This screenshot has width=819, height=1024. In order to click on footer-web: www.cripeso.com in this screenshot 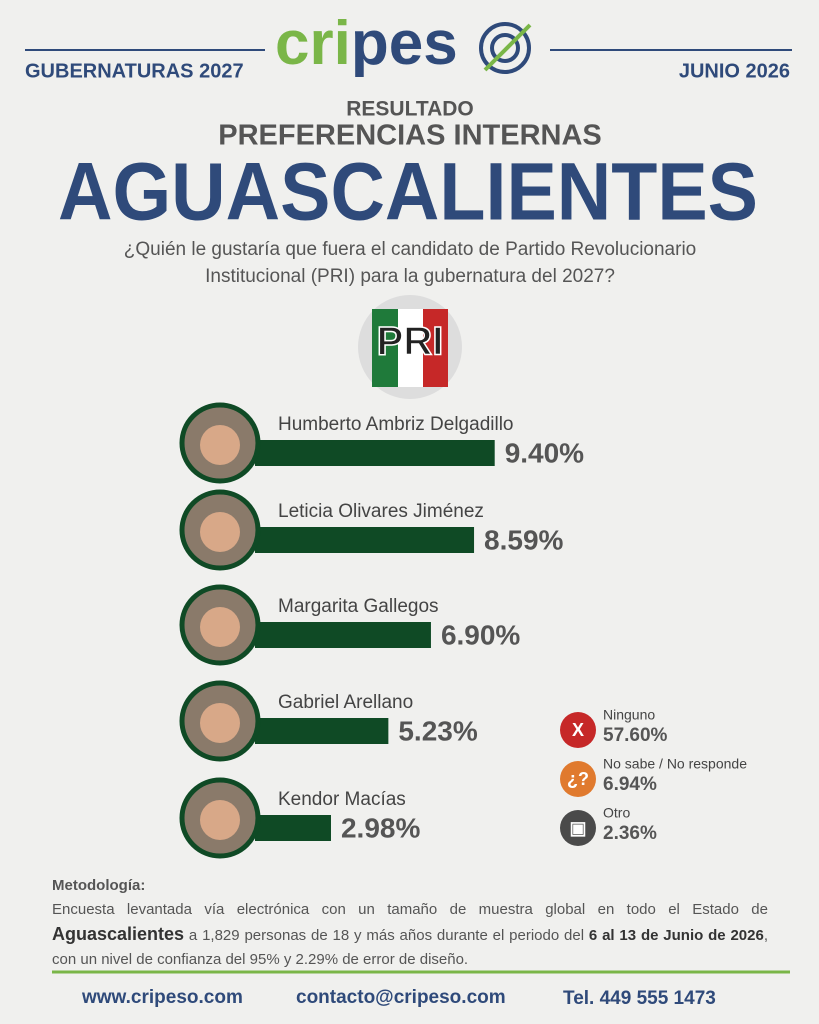, I will do `click(162, 997)`.